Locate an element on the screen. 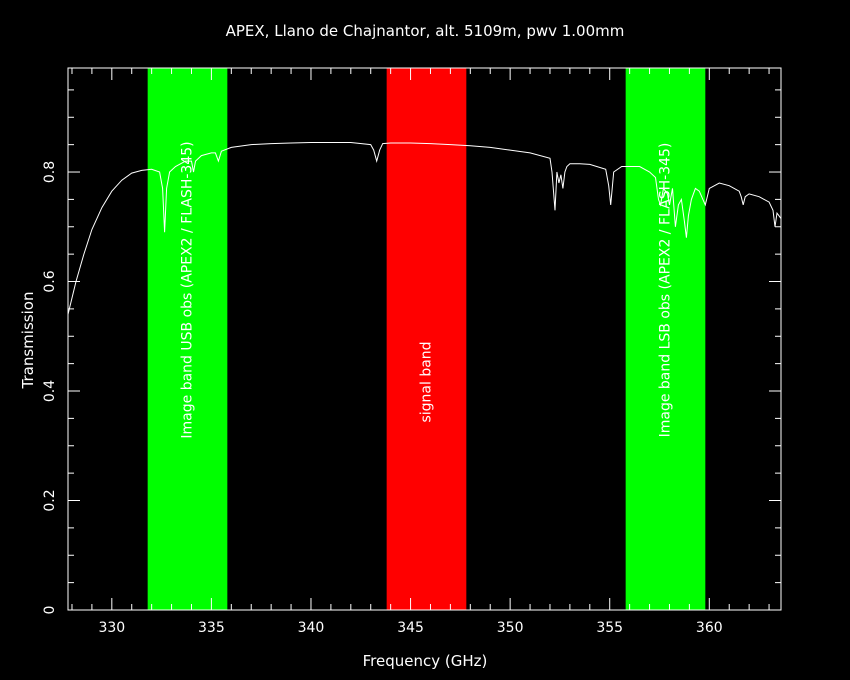  y-tick-label-1: 0.2 is located at coordinates (50, 500).